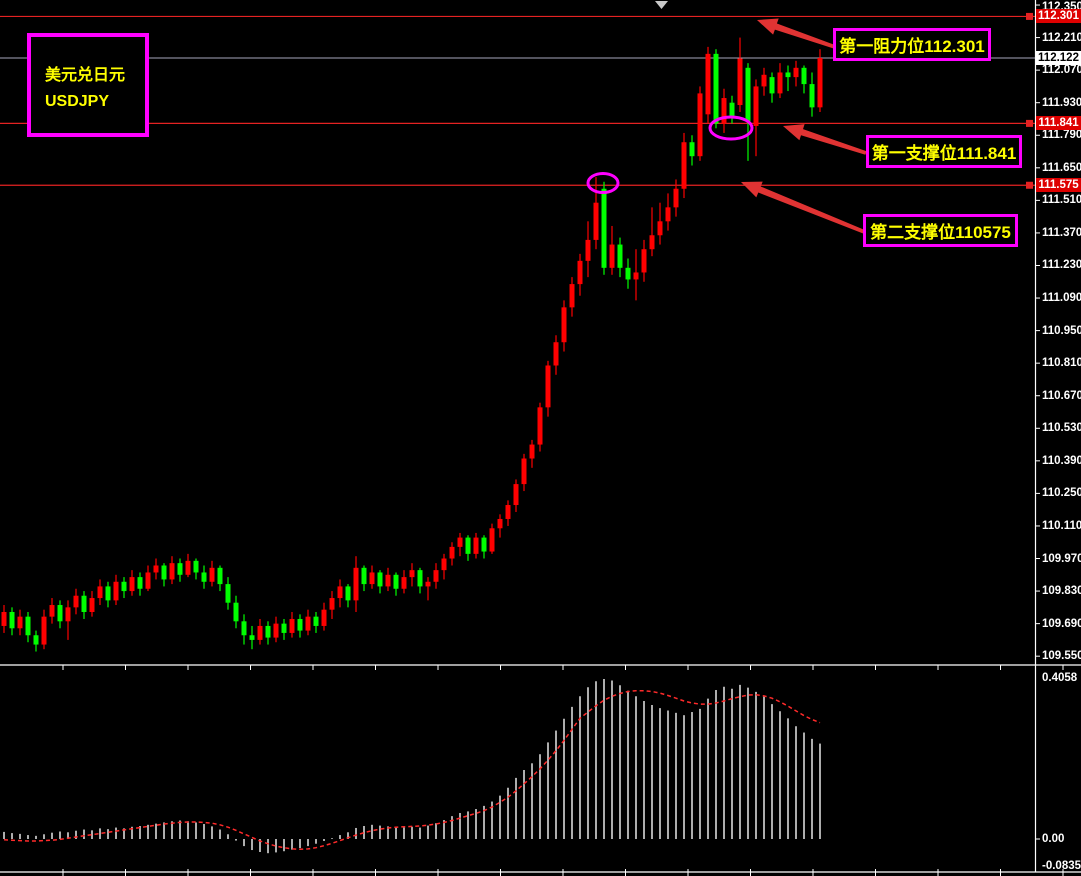 The image size is (1081, 876). Describe the element at coordinates (1061, 200) in the screenshot. I see `price-axis-label: 111.510` at that location.